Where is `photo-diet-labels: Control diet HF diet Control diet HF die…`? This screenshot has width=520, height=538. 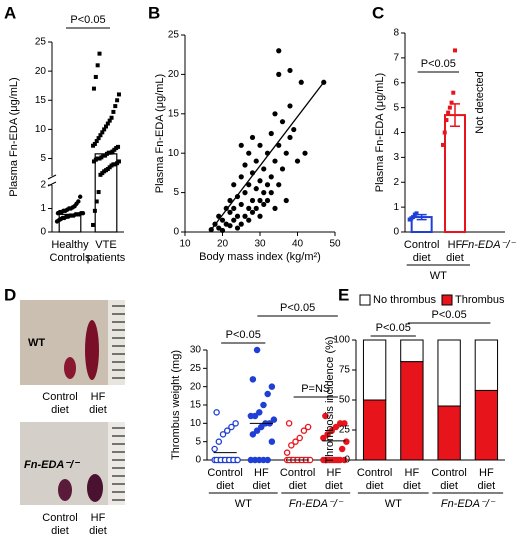 photo-diet-labels: Control diet HF diet Control diet HF die… is located at coordinates (74, 464).